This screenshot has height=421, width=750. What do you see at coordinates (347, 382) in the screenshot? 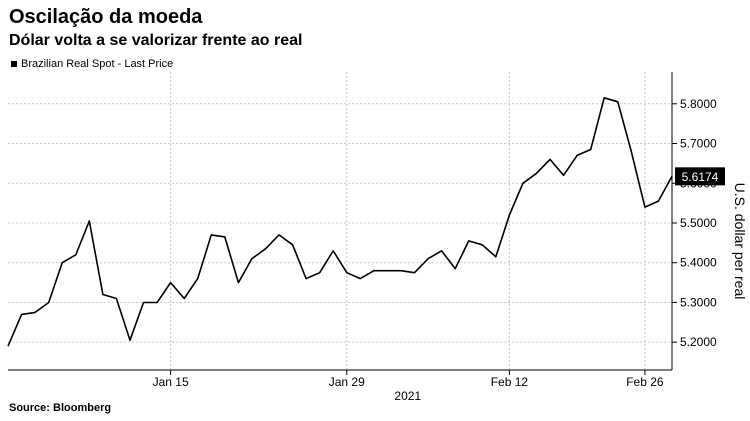
I see `x-tick-label: Jan 29` at bounding box center [347, 382].